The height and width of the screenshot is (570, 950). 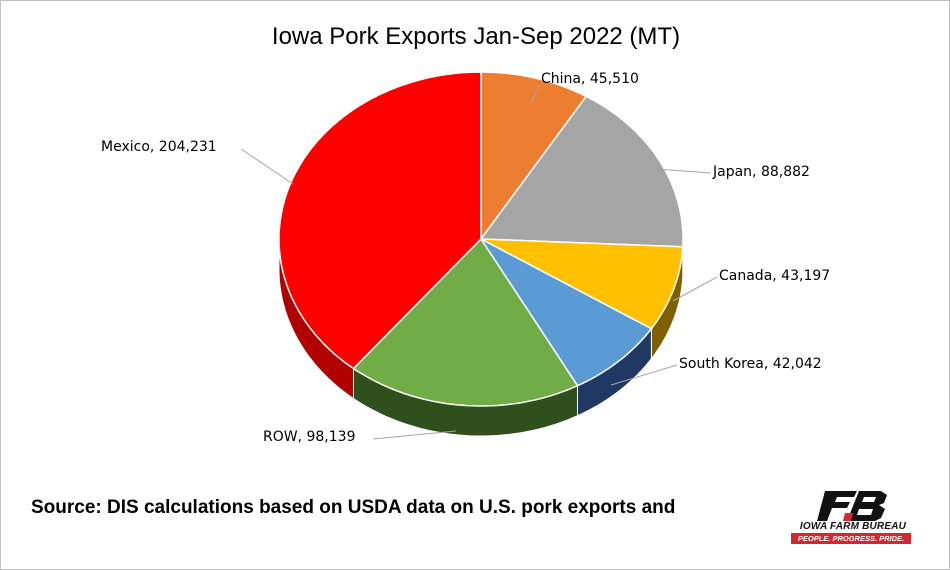 I want to click on data-label-china: China, 45,510, so click(x=590, y=79).